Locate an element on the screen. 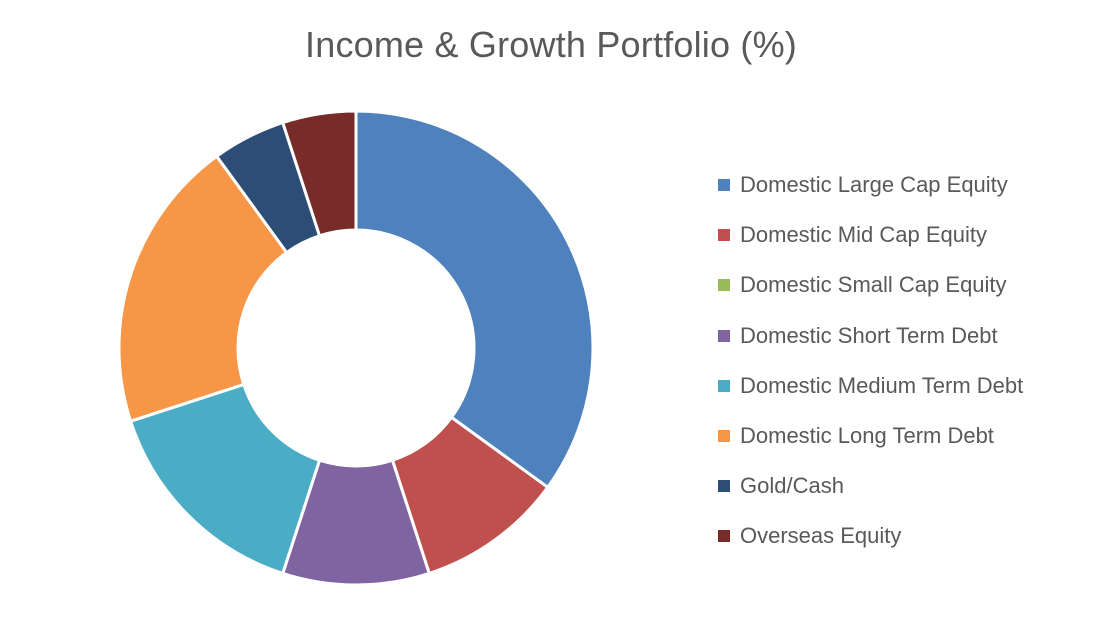 This screenshot has height=617, width=1102. legend-item: Domestic Mid Cap Equity is located at coordinates (908, 235).